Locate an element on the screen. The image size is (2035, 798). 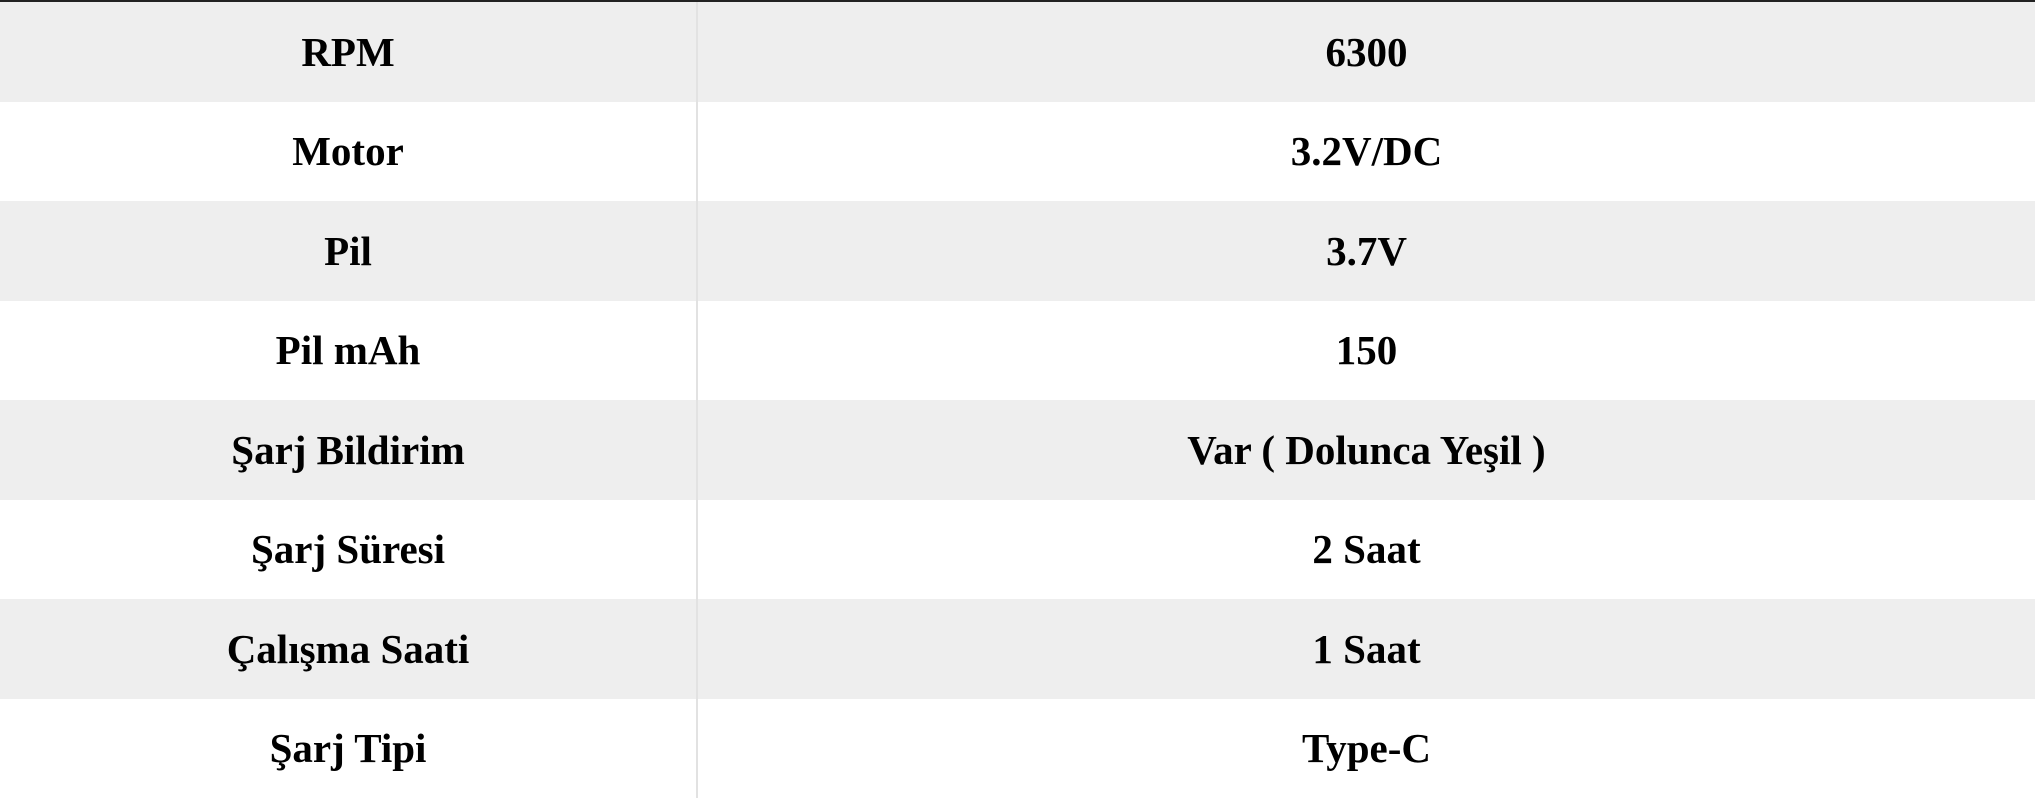
spec-label: Şarj Tipi is located at coordinates (349, 748).